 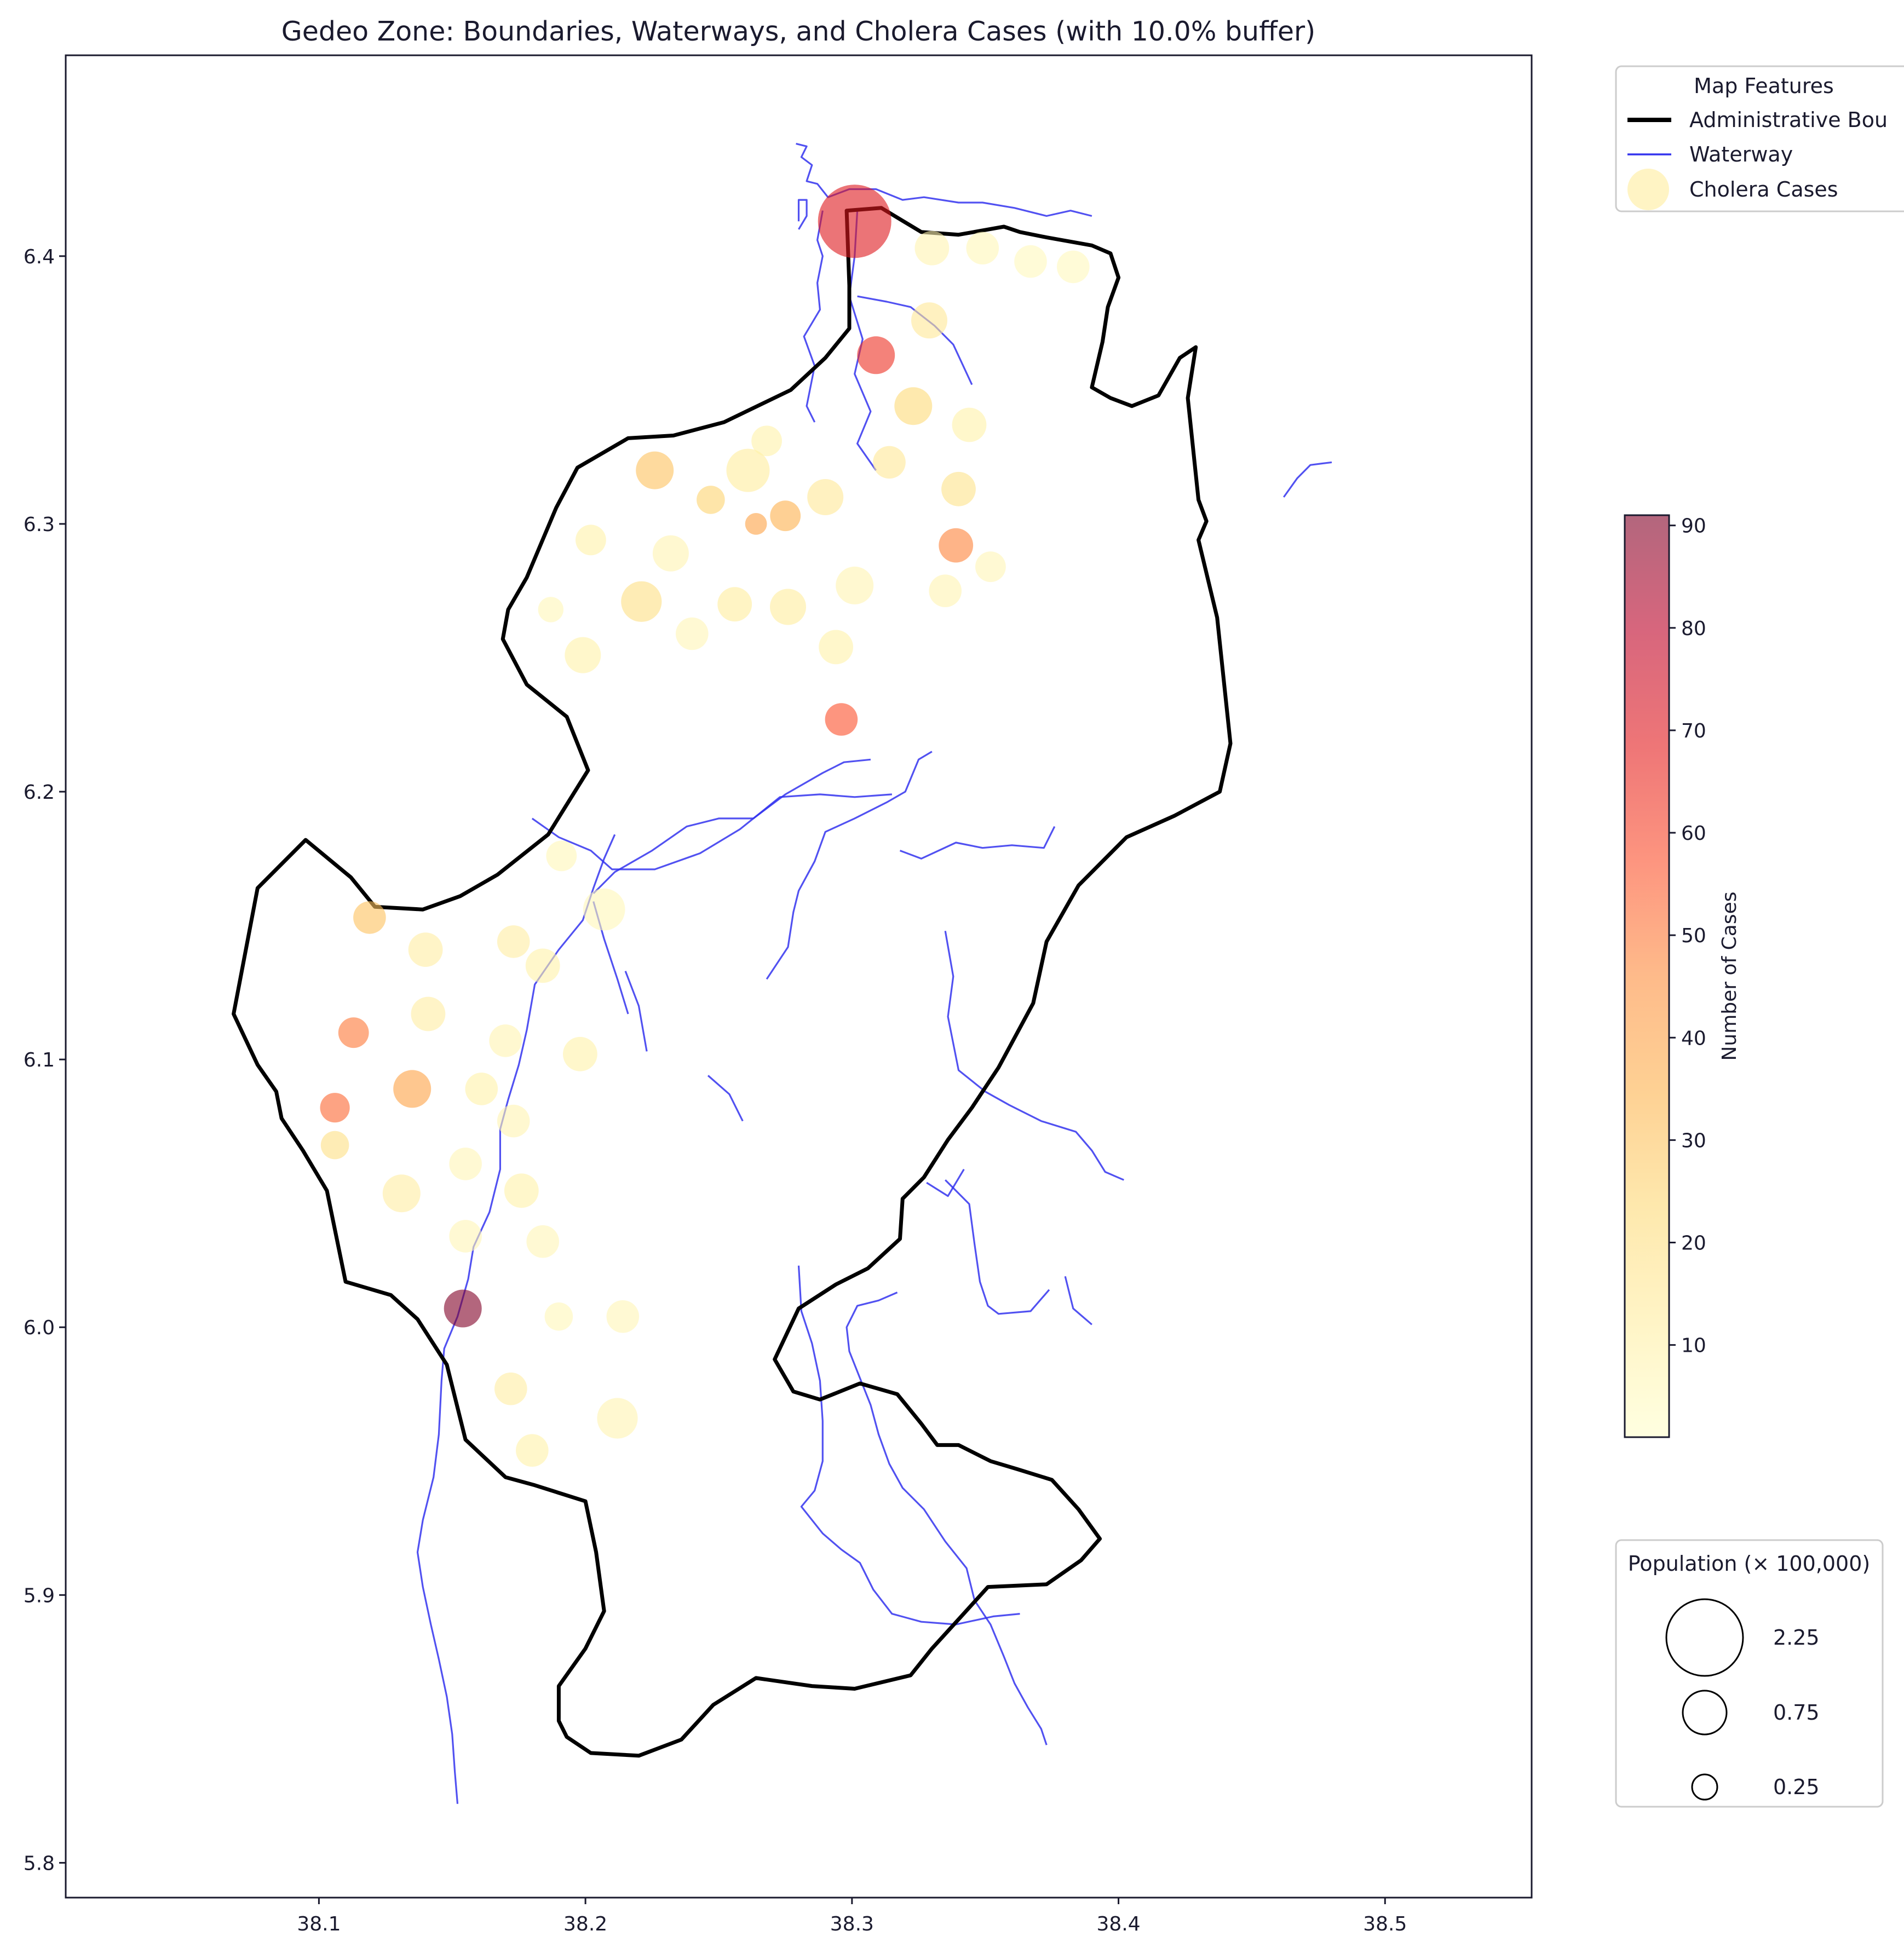 What do you see at coordinates (1705, 1713) in the screenshot?
I see `population-size-medium` at bounding box center [1705, 1713].